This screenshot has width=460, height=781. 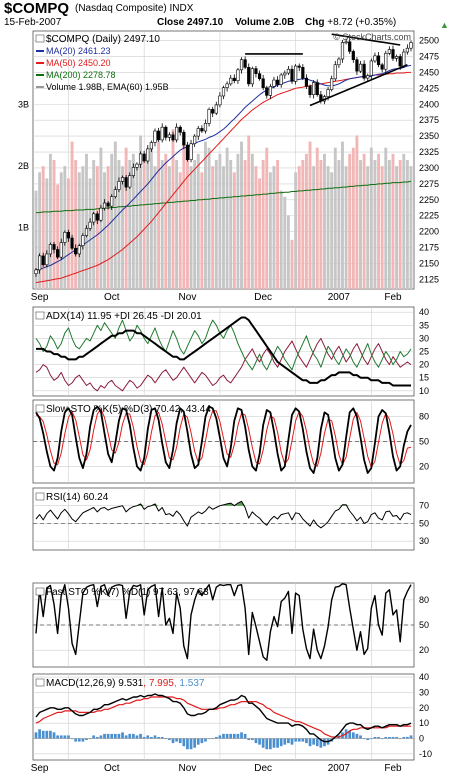 What do you see at coordinates (125, 683) in the screenshot?
I see `macd-title: MACD(12,26,9) 9.531, 7.995, 1.537` at bounding box center [125, 683].